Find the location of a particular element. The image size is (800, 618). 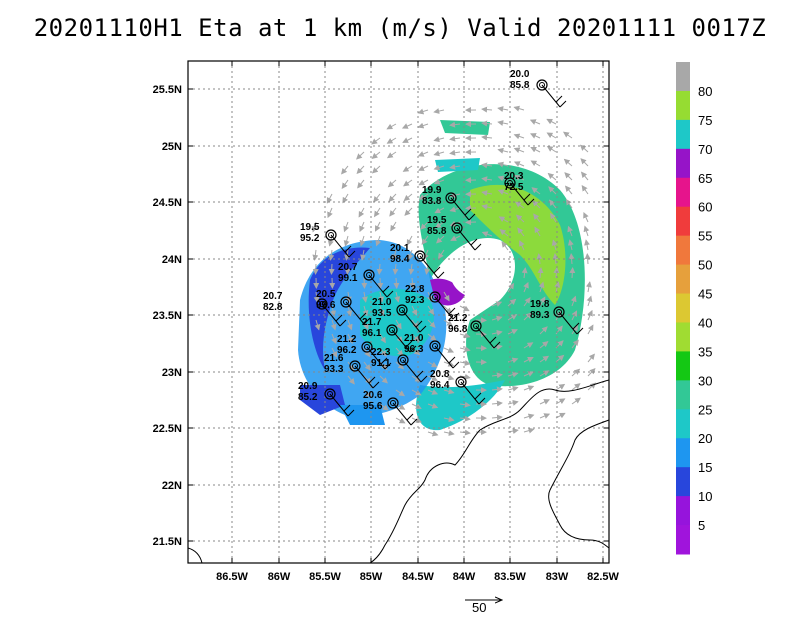

station-speed-label: 20.1 is located at coordinates (400, 248).